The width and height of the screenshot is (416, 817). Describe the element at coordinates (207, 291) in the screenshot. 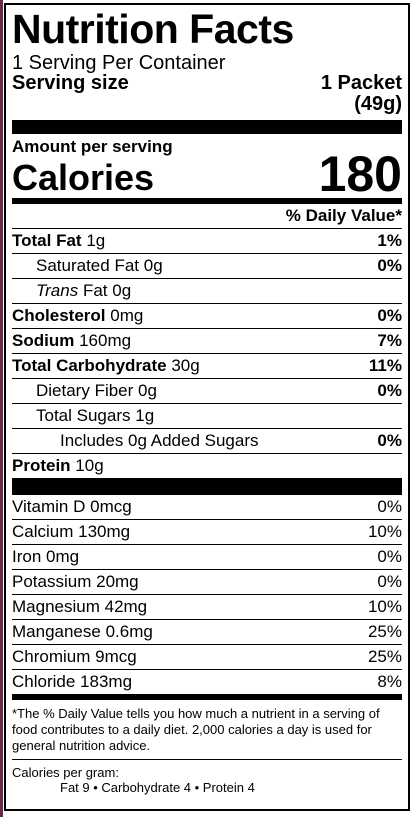

I see `nutrient-row-trans-fat: Trans Fat 0g` at that location.